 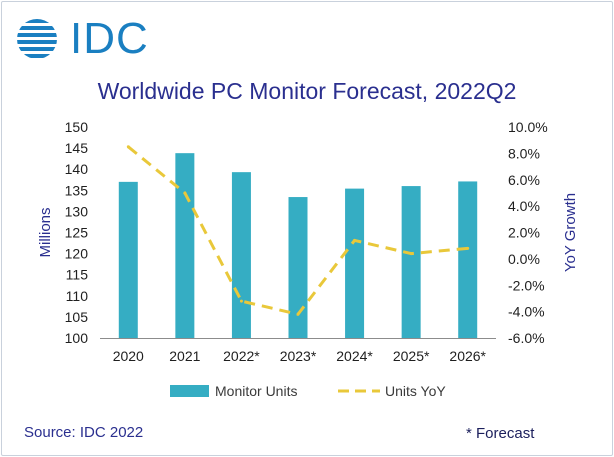 What do you see at coordinates (128, 356) in the screenshot?
I see `x-tick-label: 2020` at bounding box center [128, 356].